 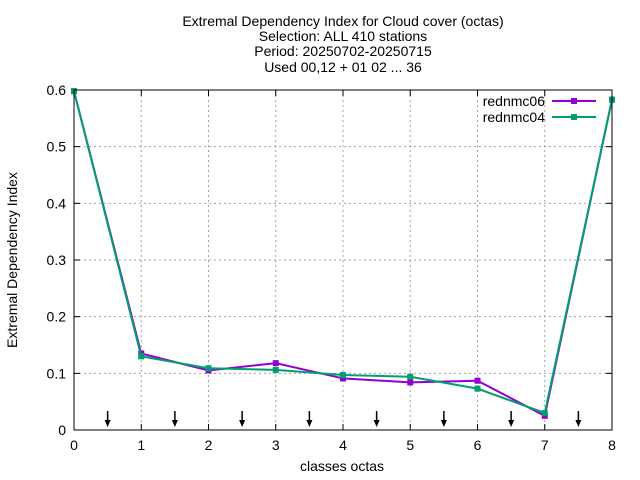 I want to click on legend-entry: rednmc04, so click(x=539, y=117).